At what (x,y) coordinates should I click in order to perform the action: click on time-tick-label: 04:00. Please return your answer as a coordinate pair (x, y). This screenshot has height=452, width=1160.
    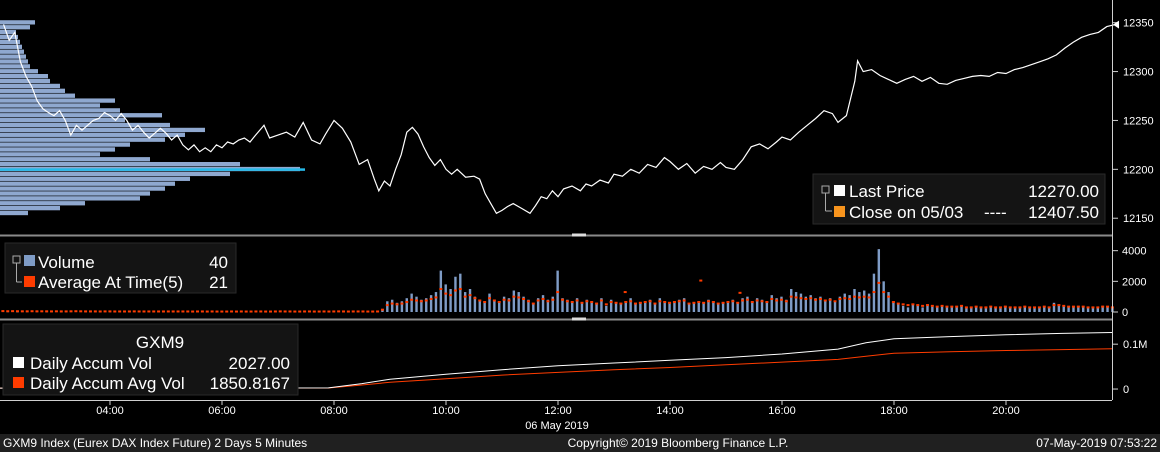
    Looking at the image, I should click on (110, 411).